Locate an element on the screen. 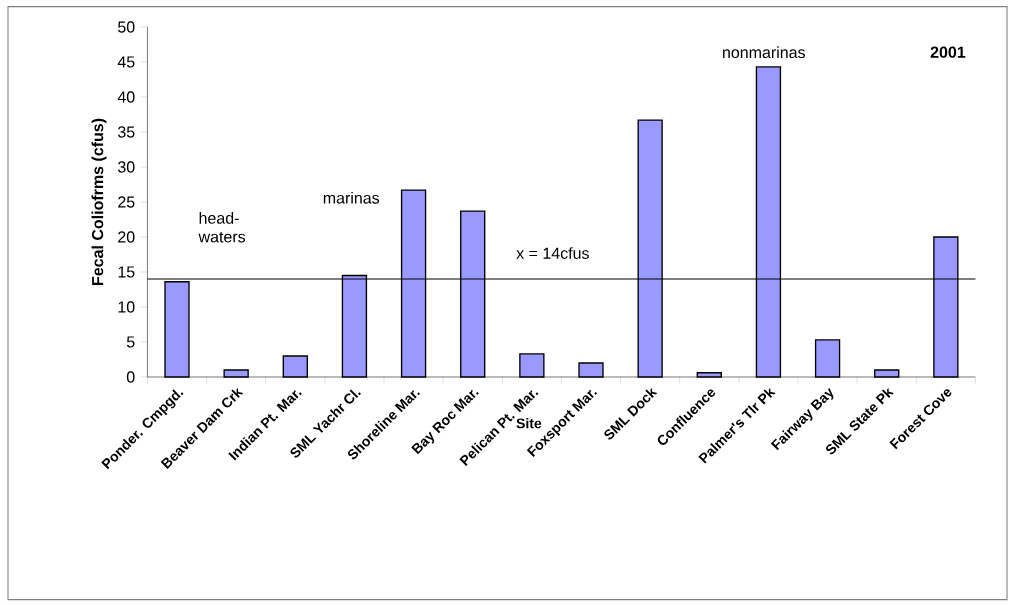 This screenshot has width=1011, height=605. y-tick-label: 25 is located at coordinates (126, 202).